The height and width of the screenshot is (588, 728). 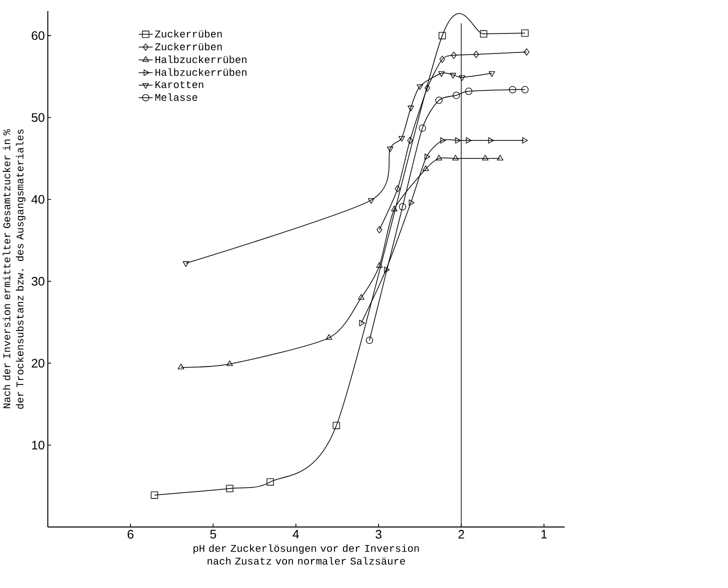 What do you see at coordinates (176, 97) in the screenshot?
I see `legend-label: Melasse` at bounding box center [176, 97].